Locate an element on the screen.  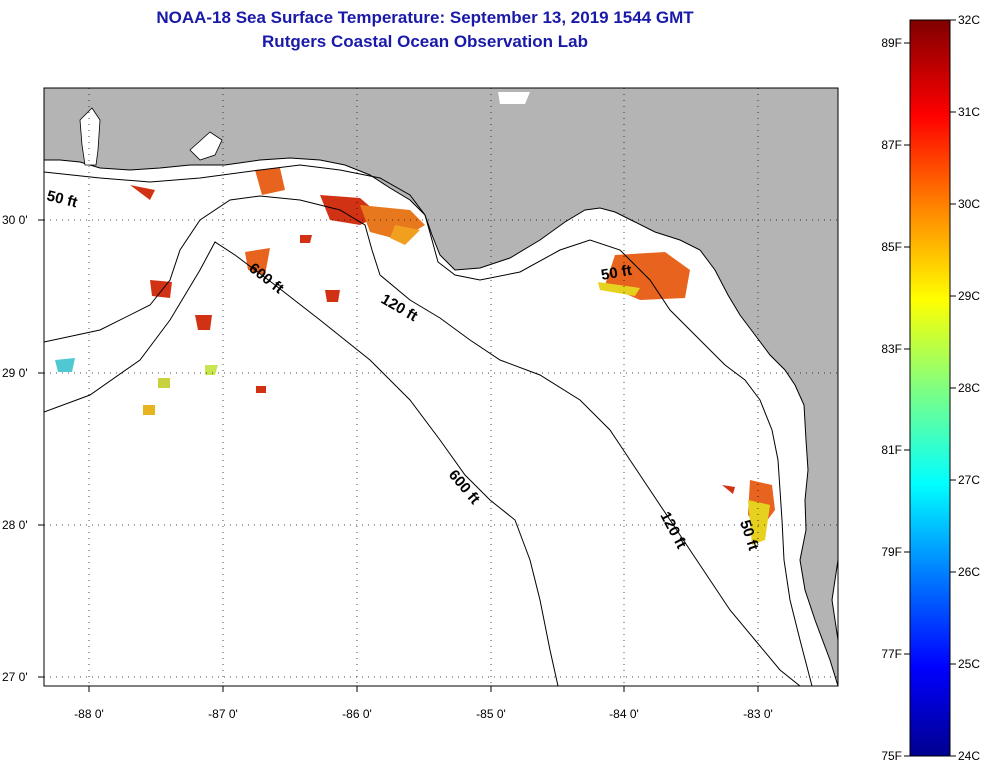
colorbar is located at coordinates (930, 388).